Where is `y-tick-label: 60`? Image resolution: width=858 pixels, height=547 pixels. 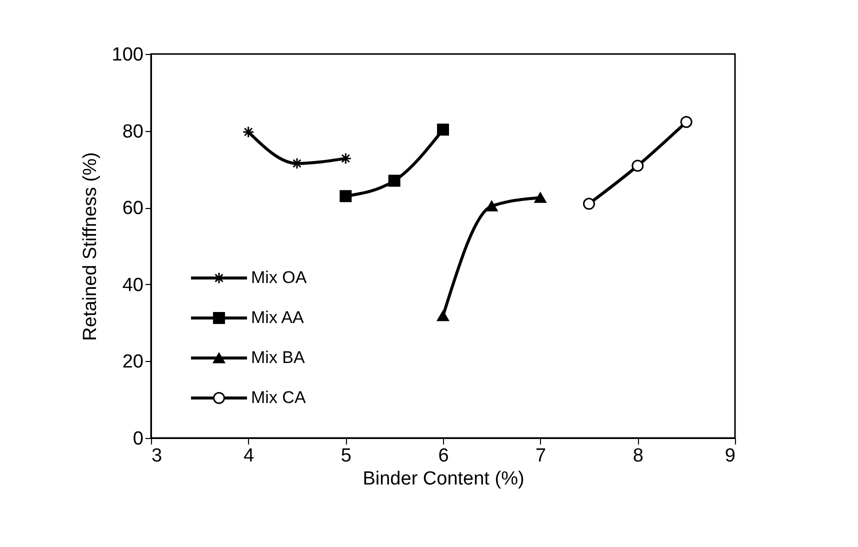
y-tick-label: 60 is located at coordinates (133, 209).